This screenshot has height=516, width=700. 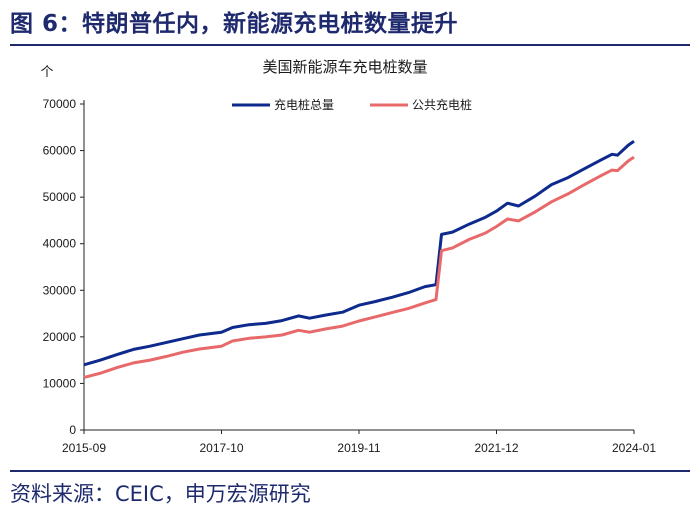 I want to click on figure-title: 图 6：特朗普任内，新能源充电桩数量提升, so click(x=234, y=24).